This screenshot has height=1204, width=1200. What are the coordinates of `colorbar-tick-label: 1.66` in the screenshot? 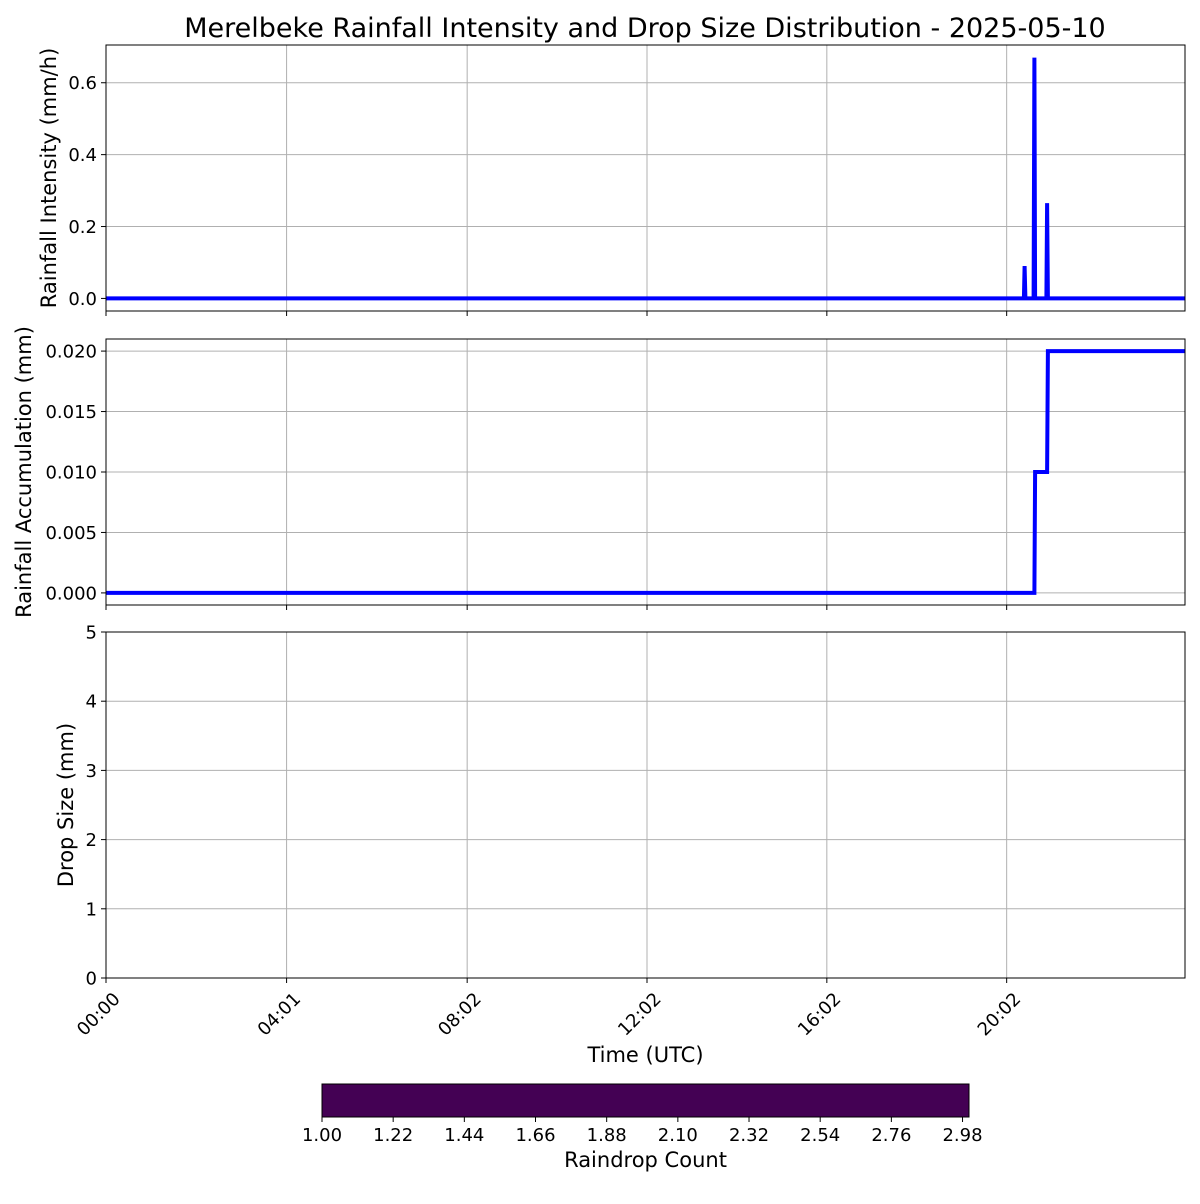 It's located at (535, 1135).